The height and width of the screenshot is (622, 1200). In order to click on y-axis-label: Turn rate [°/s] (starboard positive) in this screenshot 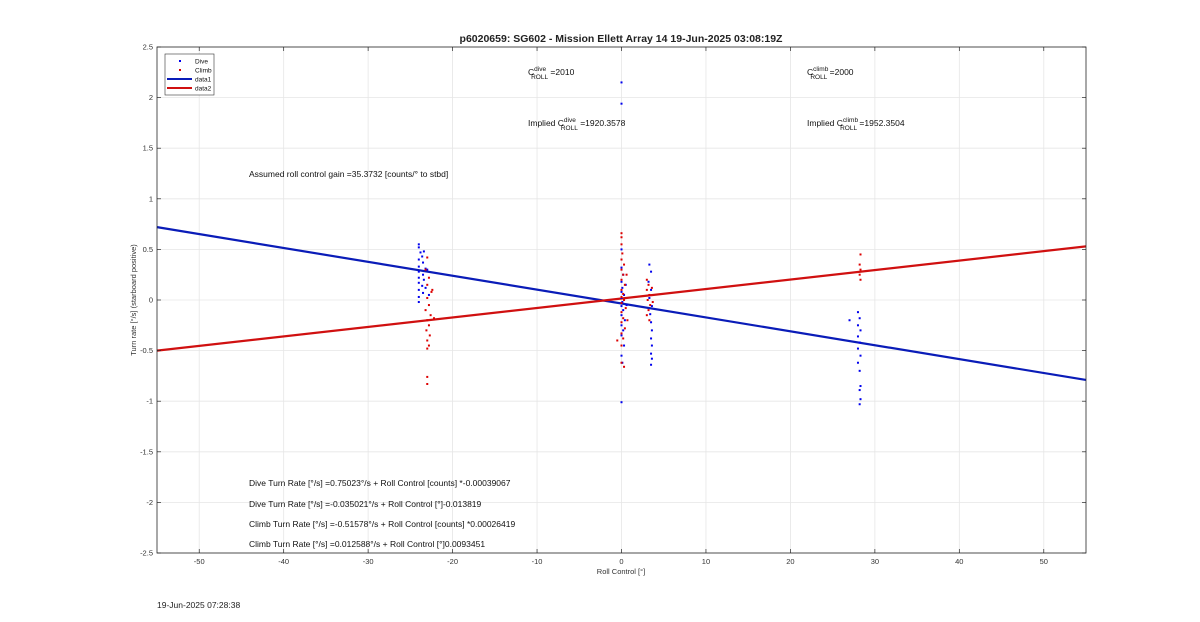, I will do `click(133, 300)`.